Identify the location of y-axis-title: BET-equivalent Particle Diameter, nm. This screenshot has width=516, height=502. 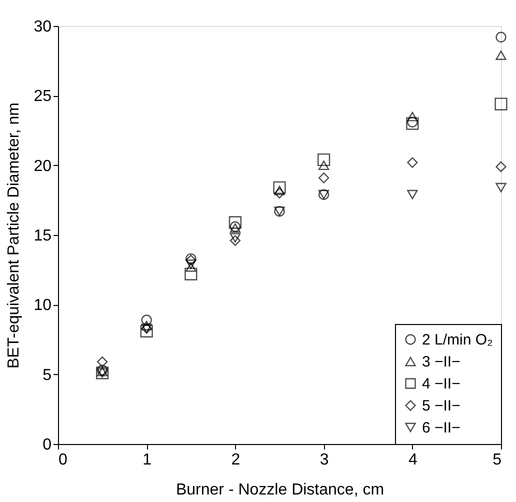
(14, 235).